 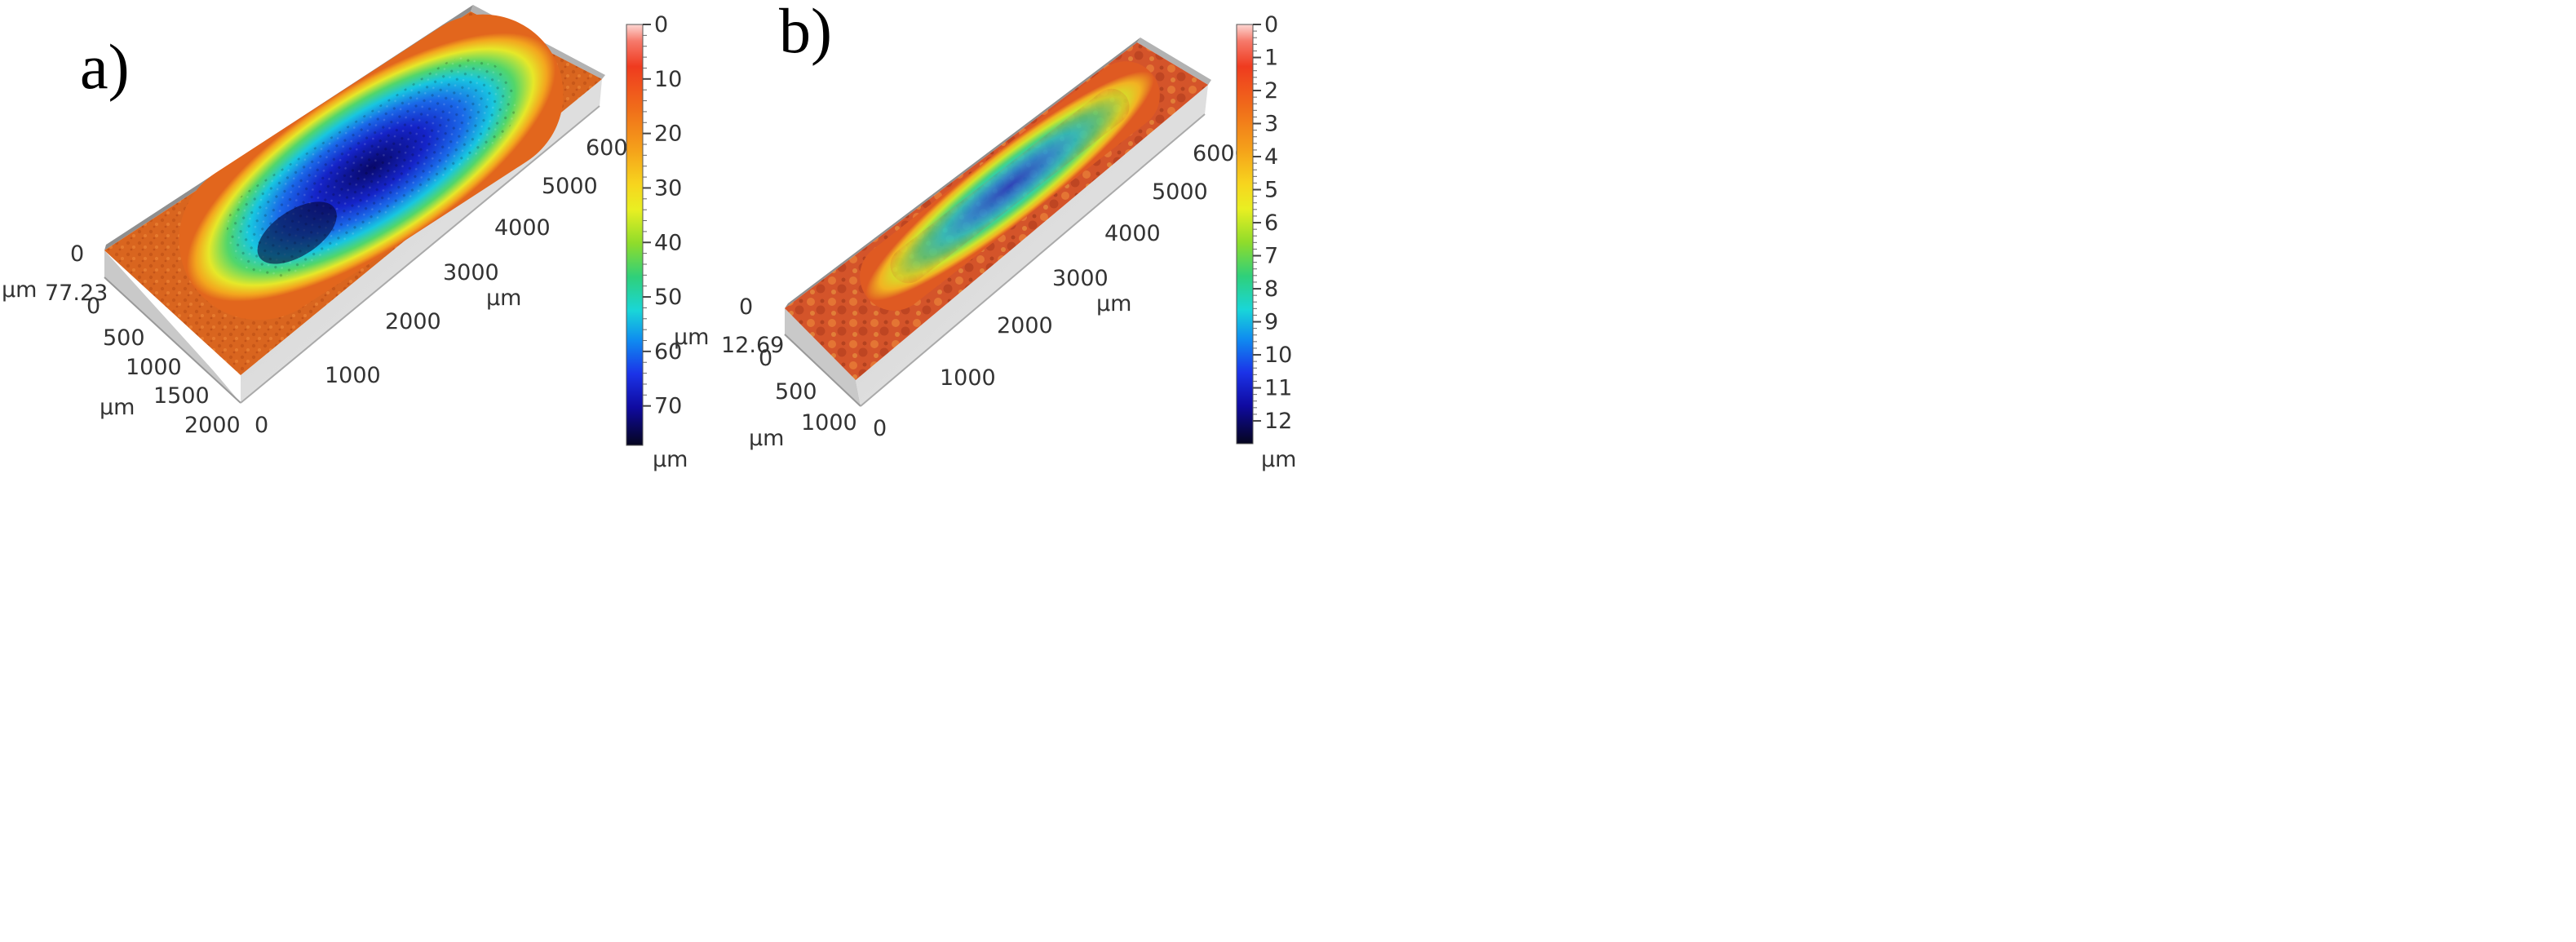 I want to click on panel-a-y-unit: µm, so click(x=117, y=407).